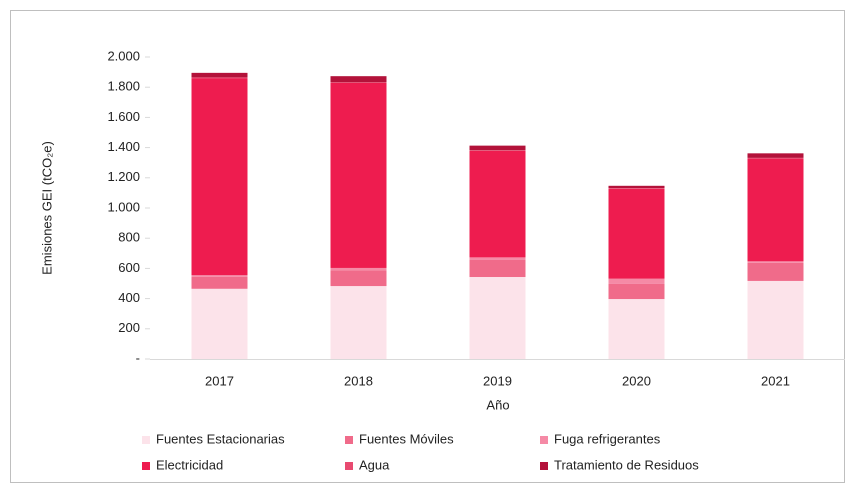  What do you see at coordinates (123, 206) in the screenshot?
I see `y-tick-label: 1.000` at bounding box center [123, 206].